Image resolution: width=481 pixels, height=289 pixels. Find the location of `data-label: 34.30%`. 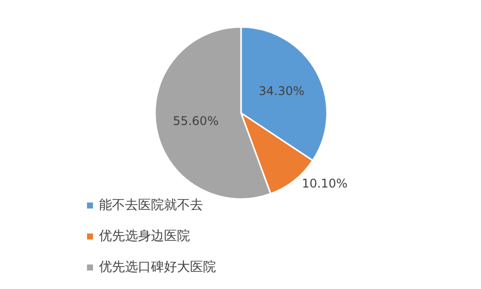

data-label: 34.30% is located at coordinates (281, 91).